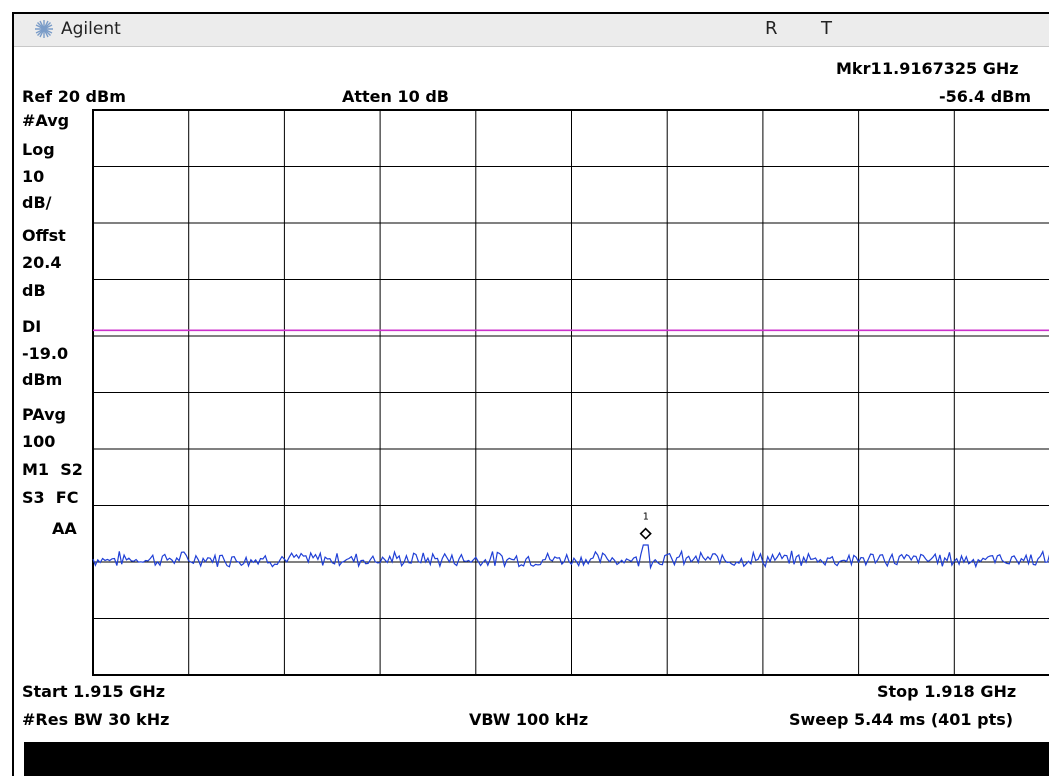 Image resolution: width=1049 pixels, height=776 pixels. Describe the element at coordinates (44, 29) in the screenshot. I see `agilent-spark-icon` at that location.